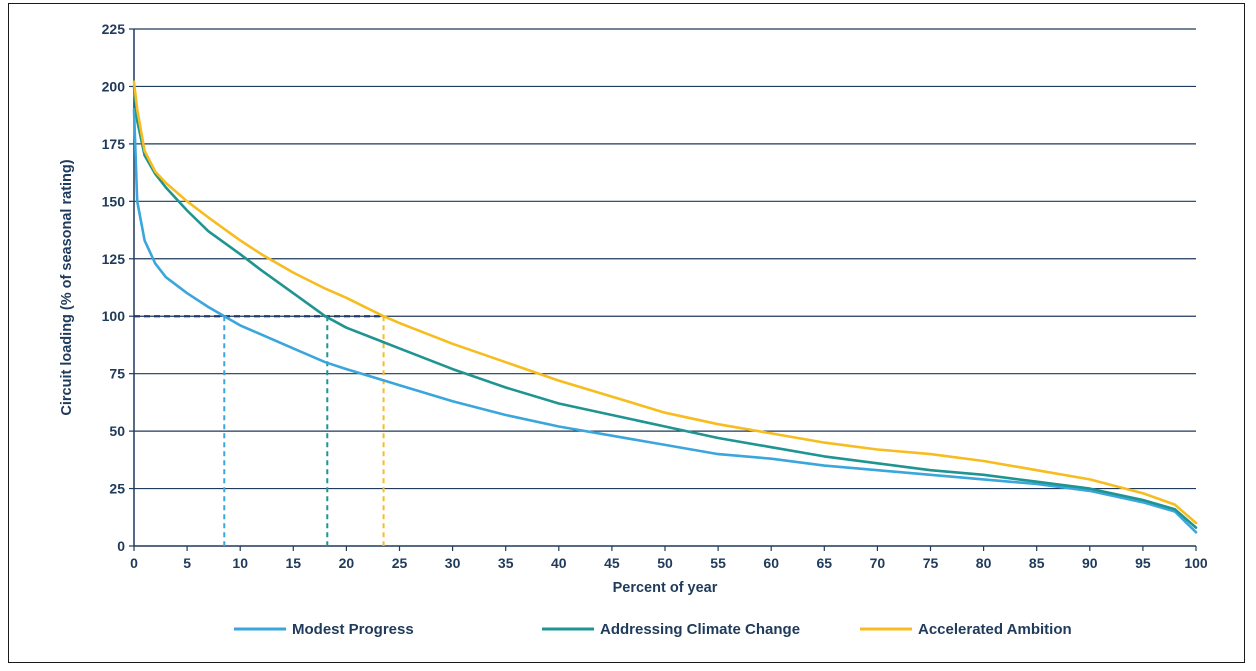 The image size is (1256, 671). Describe the element at coordinates (259, 430) in the screenshot. I see `threshold-lines` at that location.